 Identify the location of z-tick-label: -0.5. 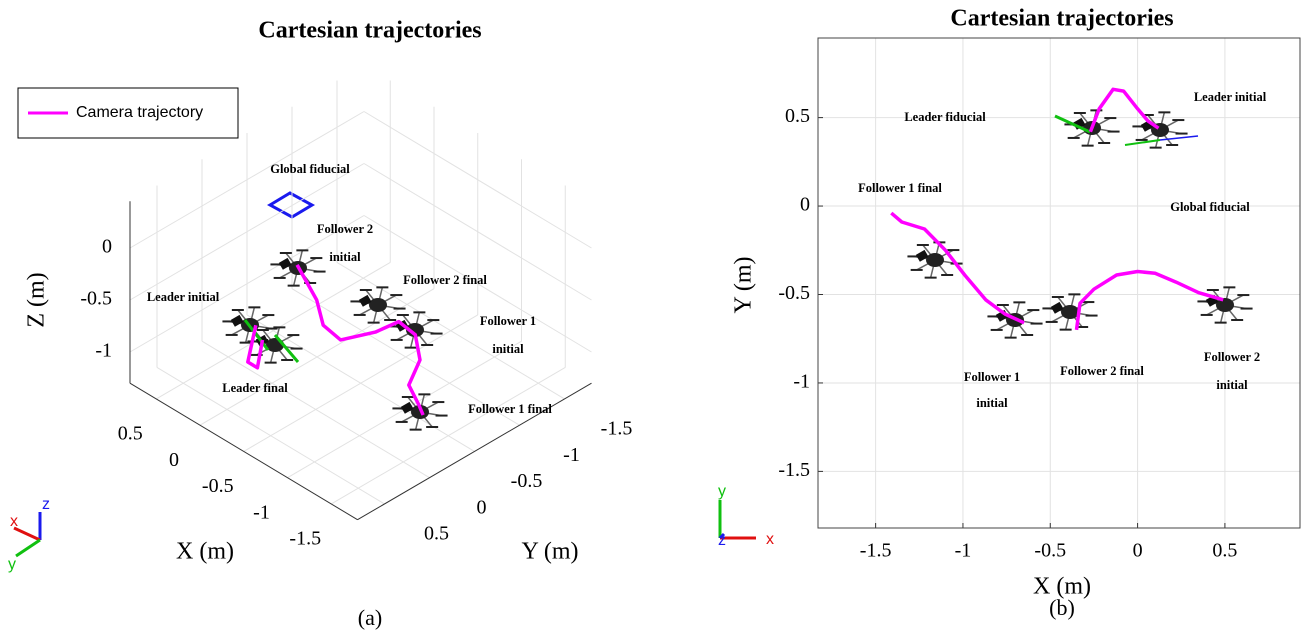
(96, 299).